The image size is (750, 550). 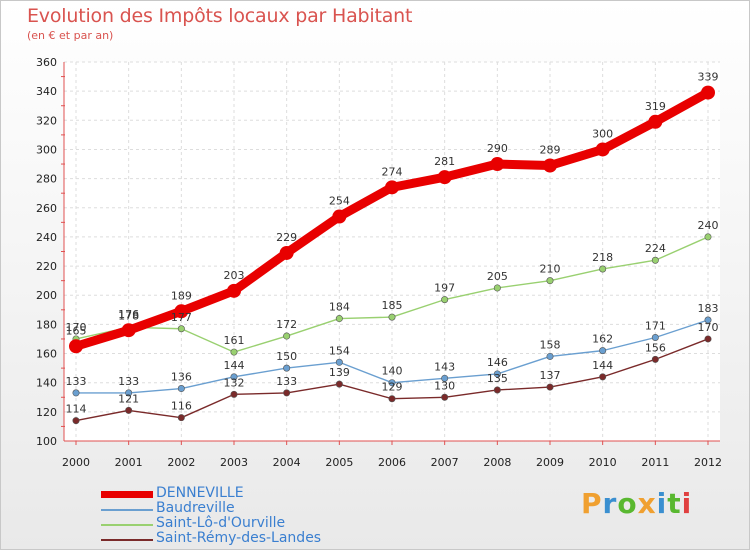 What do you see at coordinates (181, 418) in the screenshot?
I see `point-saint-remy-des-landes-2002` at bounding box center [181, 418].